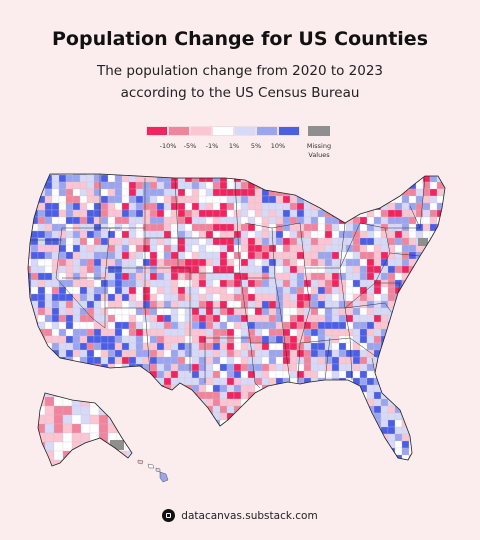 Image resolution: width=480 pixels, height=540 pixels. I want to click on footer-link: datacanvas.substack.com, so click(249, 515).